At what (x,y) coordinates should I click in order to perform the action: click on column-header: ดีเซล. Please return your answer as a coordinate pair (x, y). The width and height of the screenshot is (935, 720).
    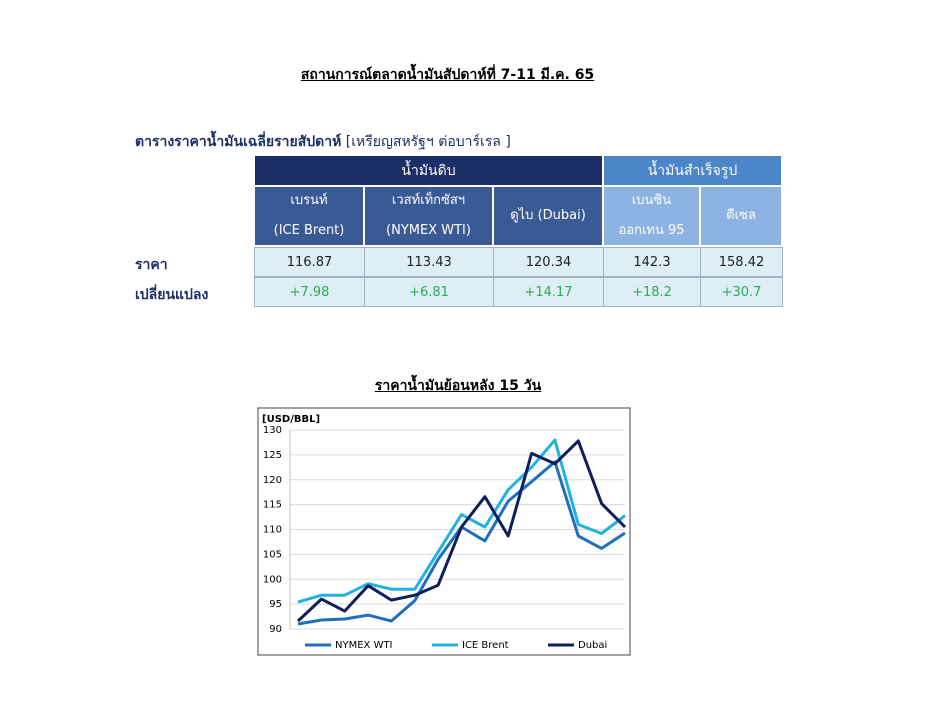
    Looking at the image, I should click on (741, 216).